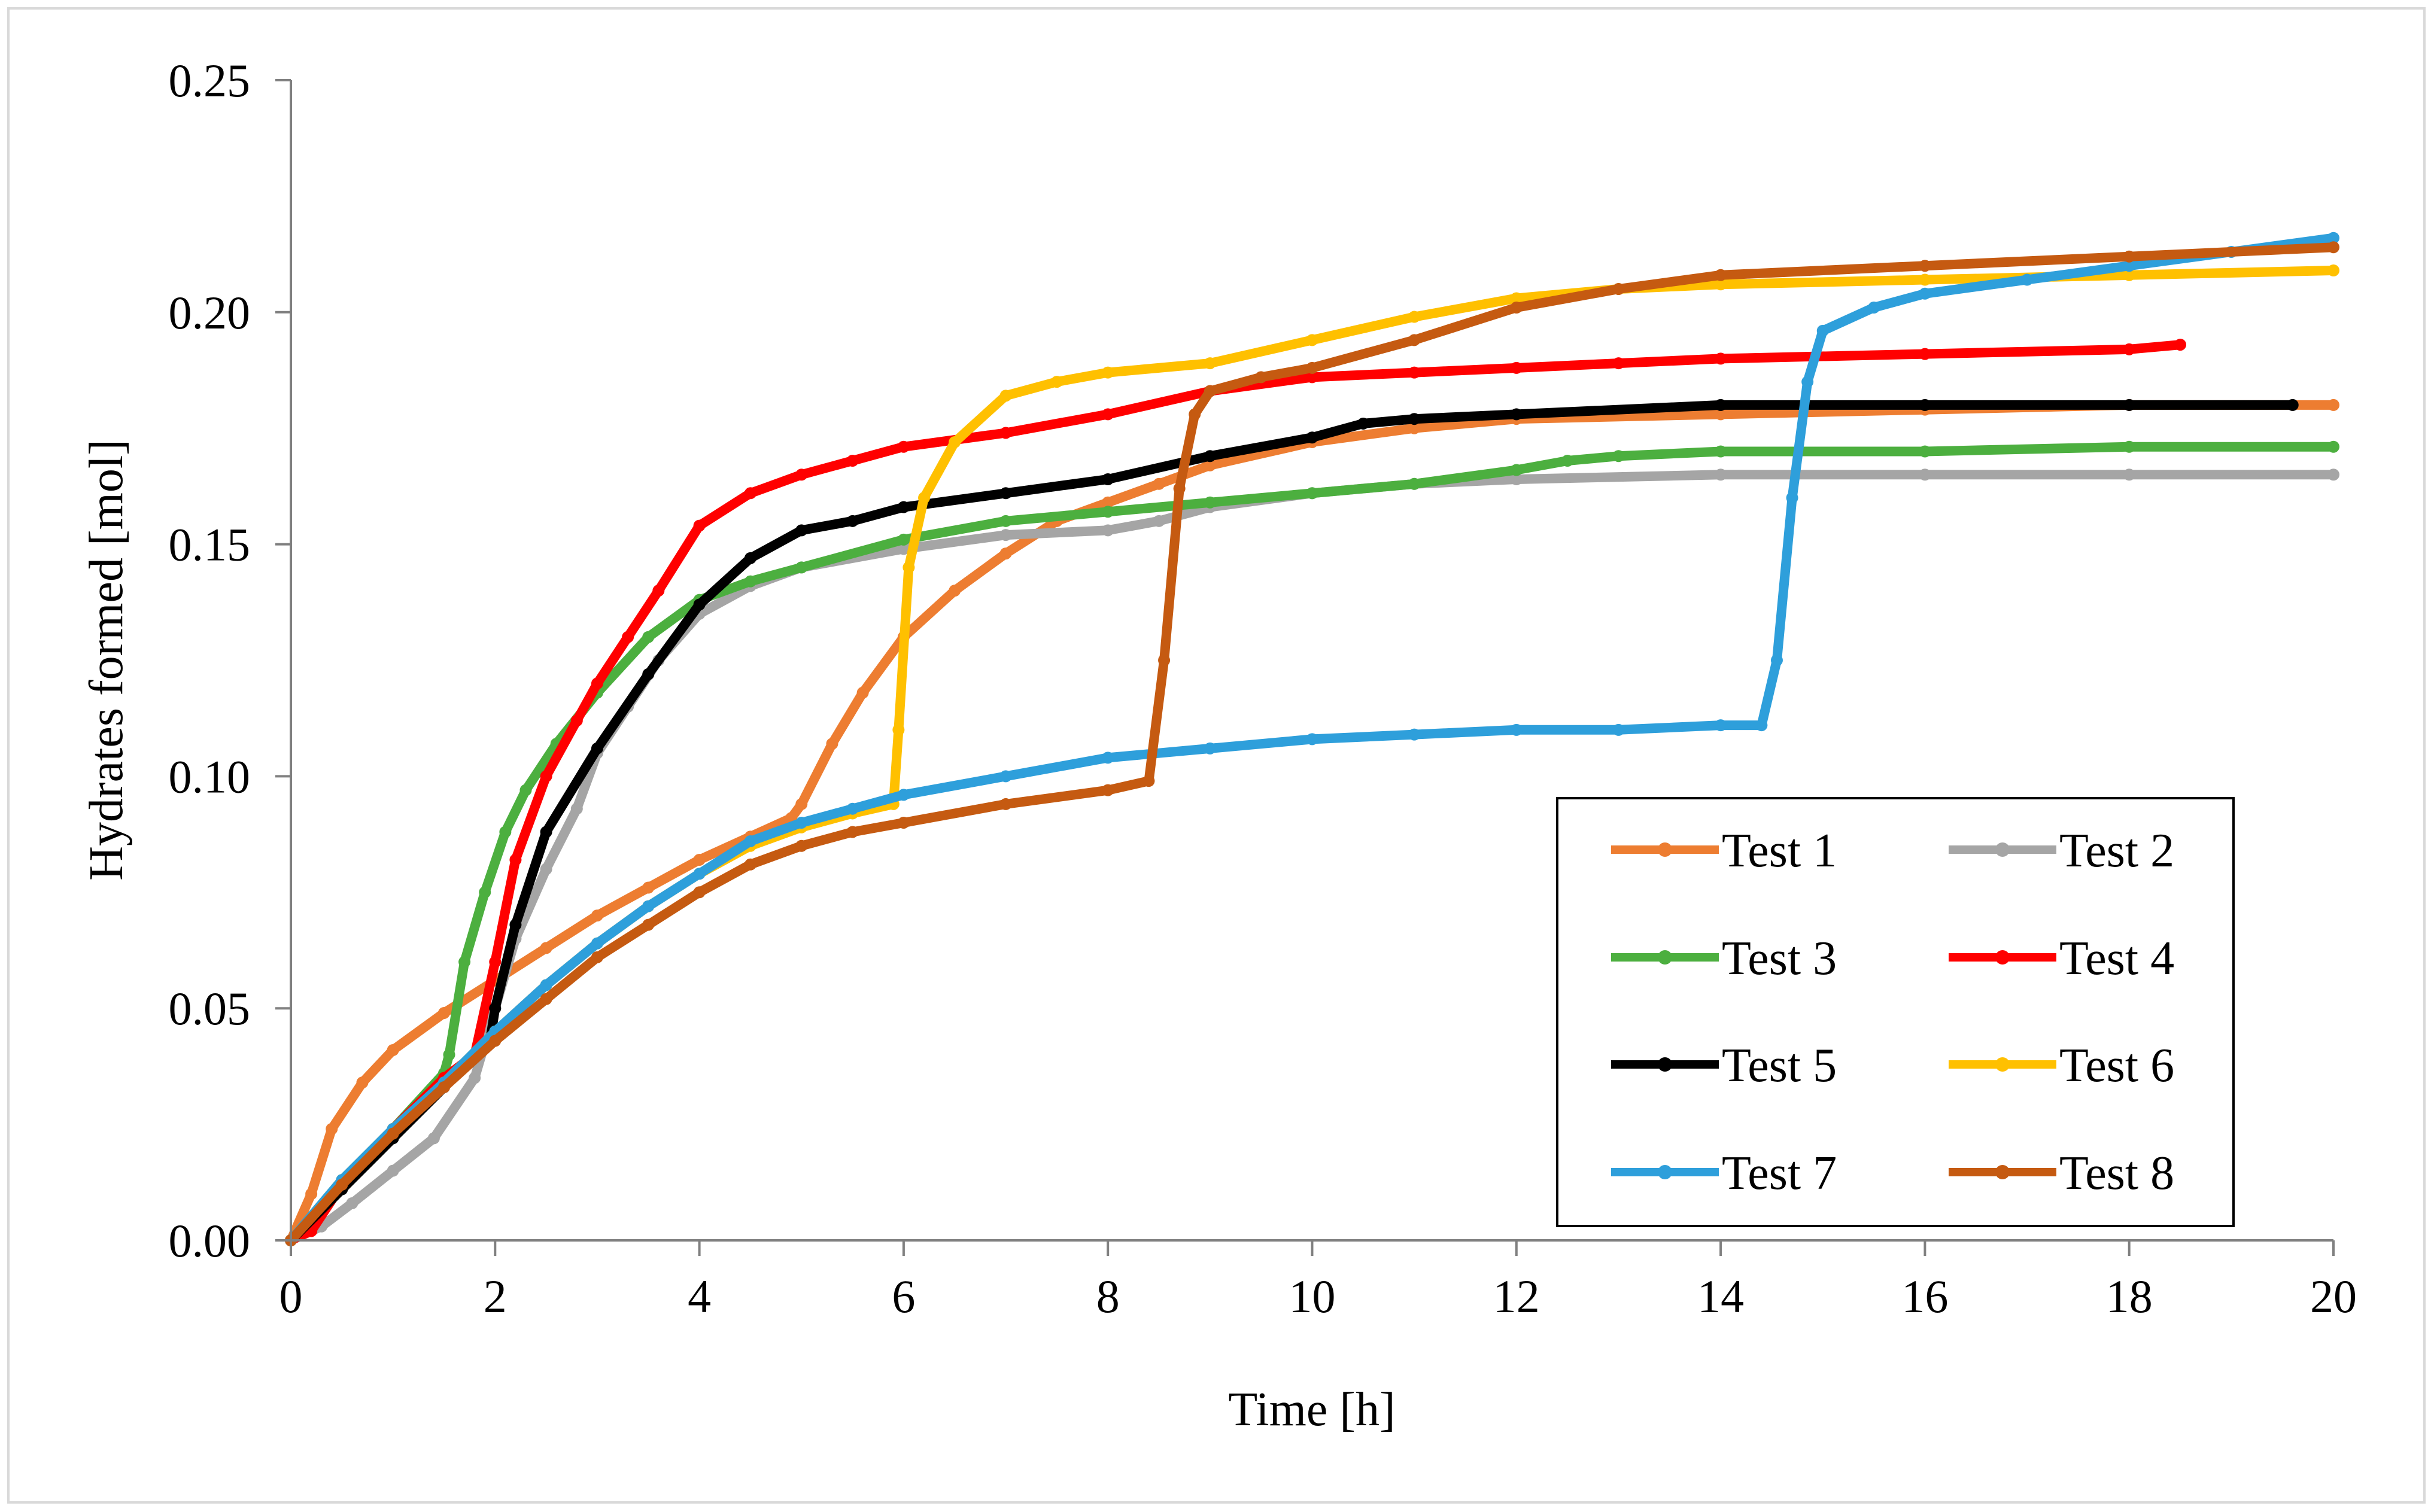 The image size is (2434, 1512). Describe the element at coordinates (2061, 1173) in the screenshot. I see `legend-item: Test 8` at that location.